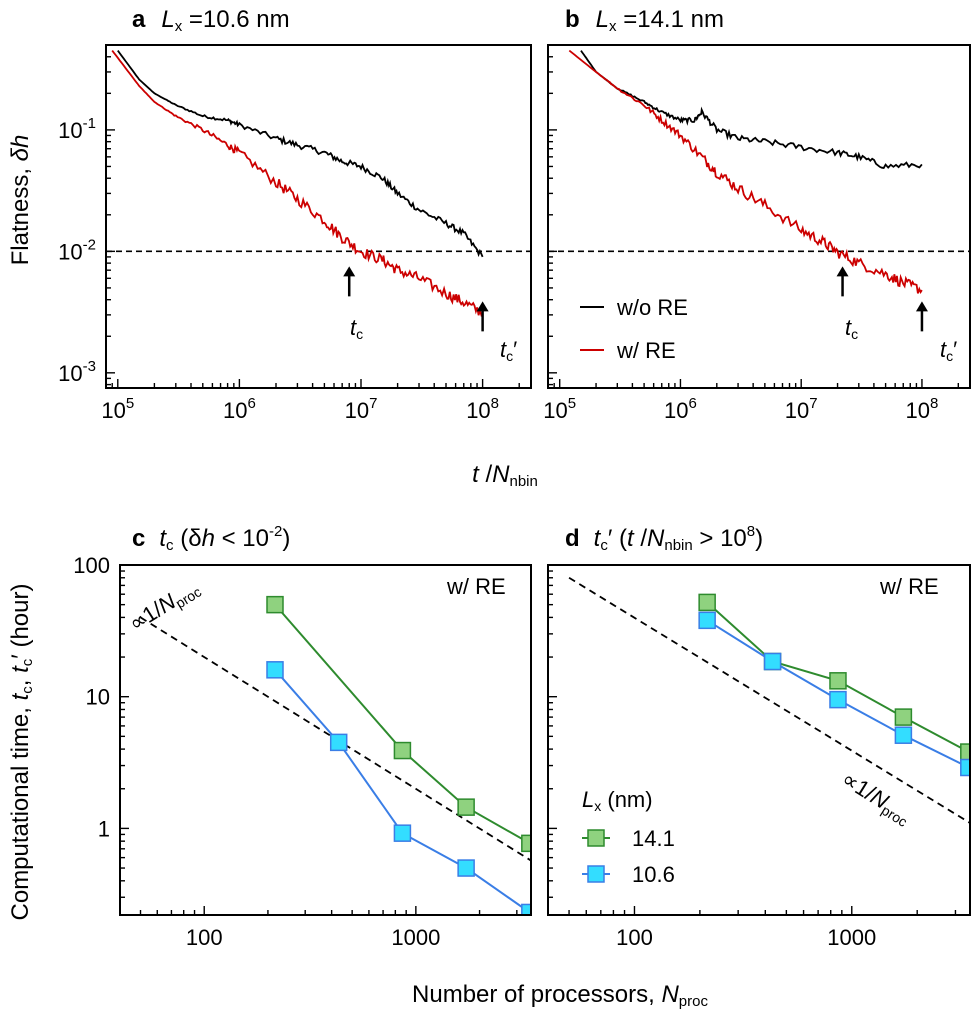  What do you see at coordinates (646, 350) in the screenshot?
I see `legend-w-re-label: w/ RE` at bounding box center [646, 350].